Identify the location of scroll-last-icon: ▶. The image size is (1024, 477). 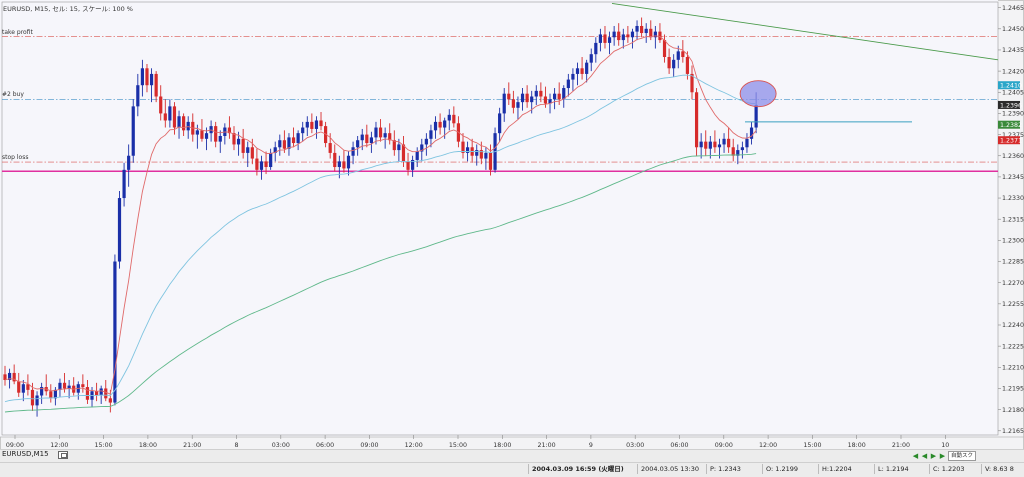
(942, 455).